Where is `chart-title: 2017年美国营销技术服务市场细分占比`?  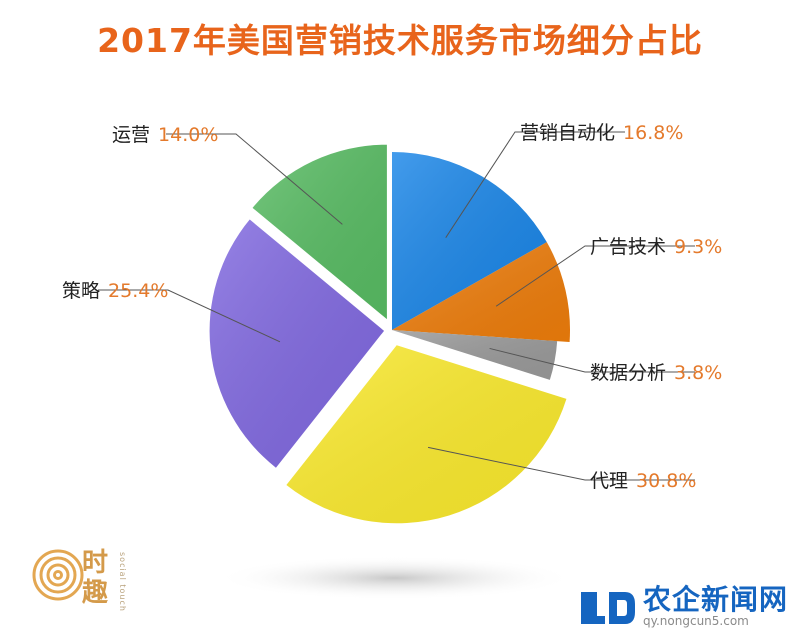
chart-title: 2017年美国营销技术服务市场细分占比 is located at coordinates (400, 40).